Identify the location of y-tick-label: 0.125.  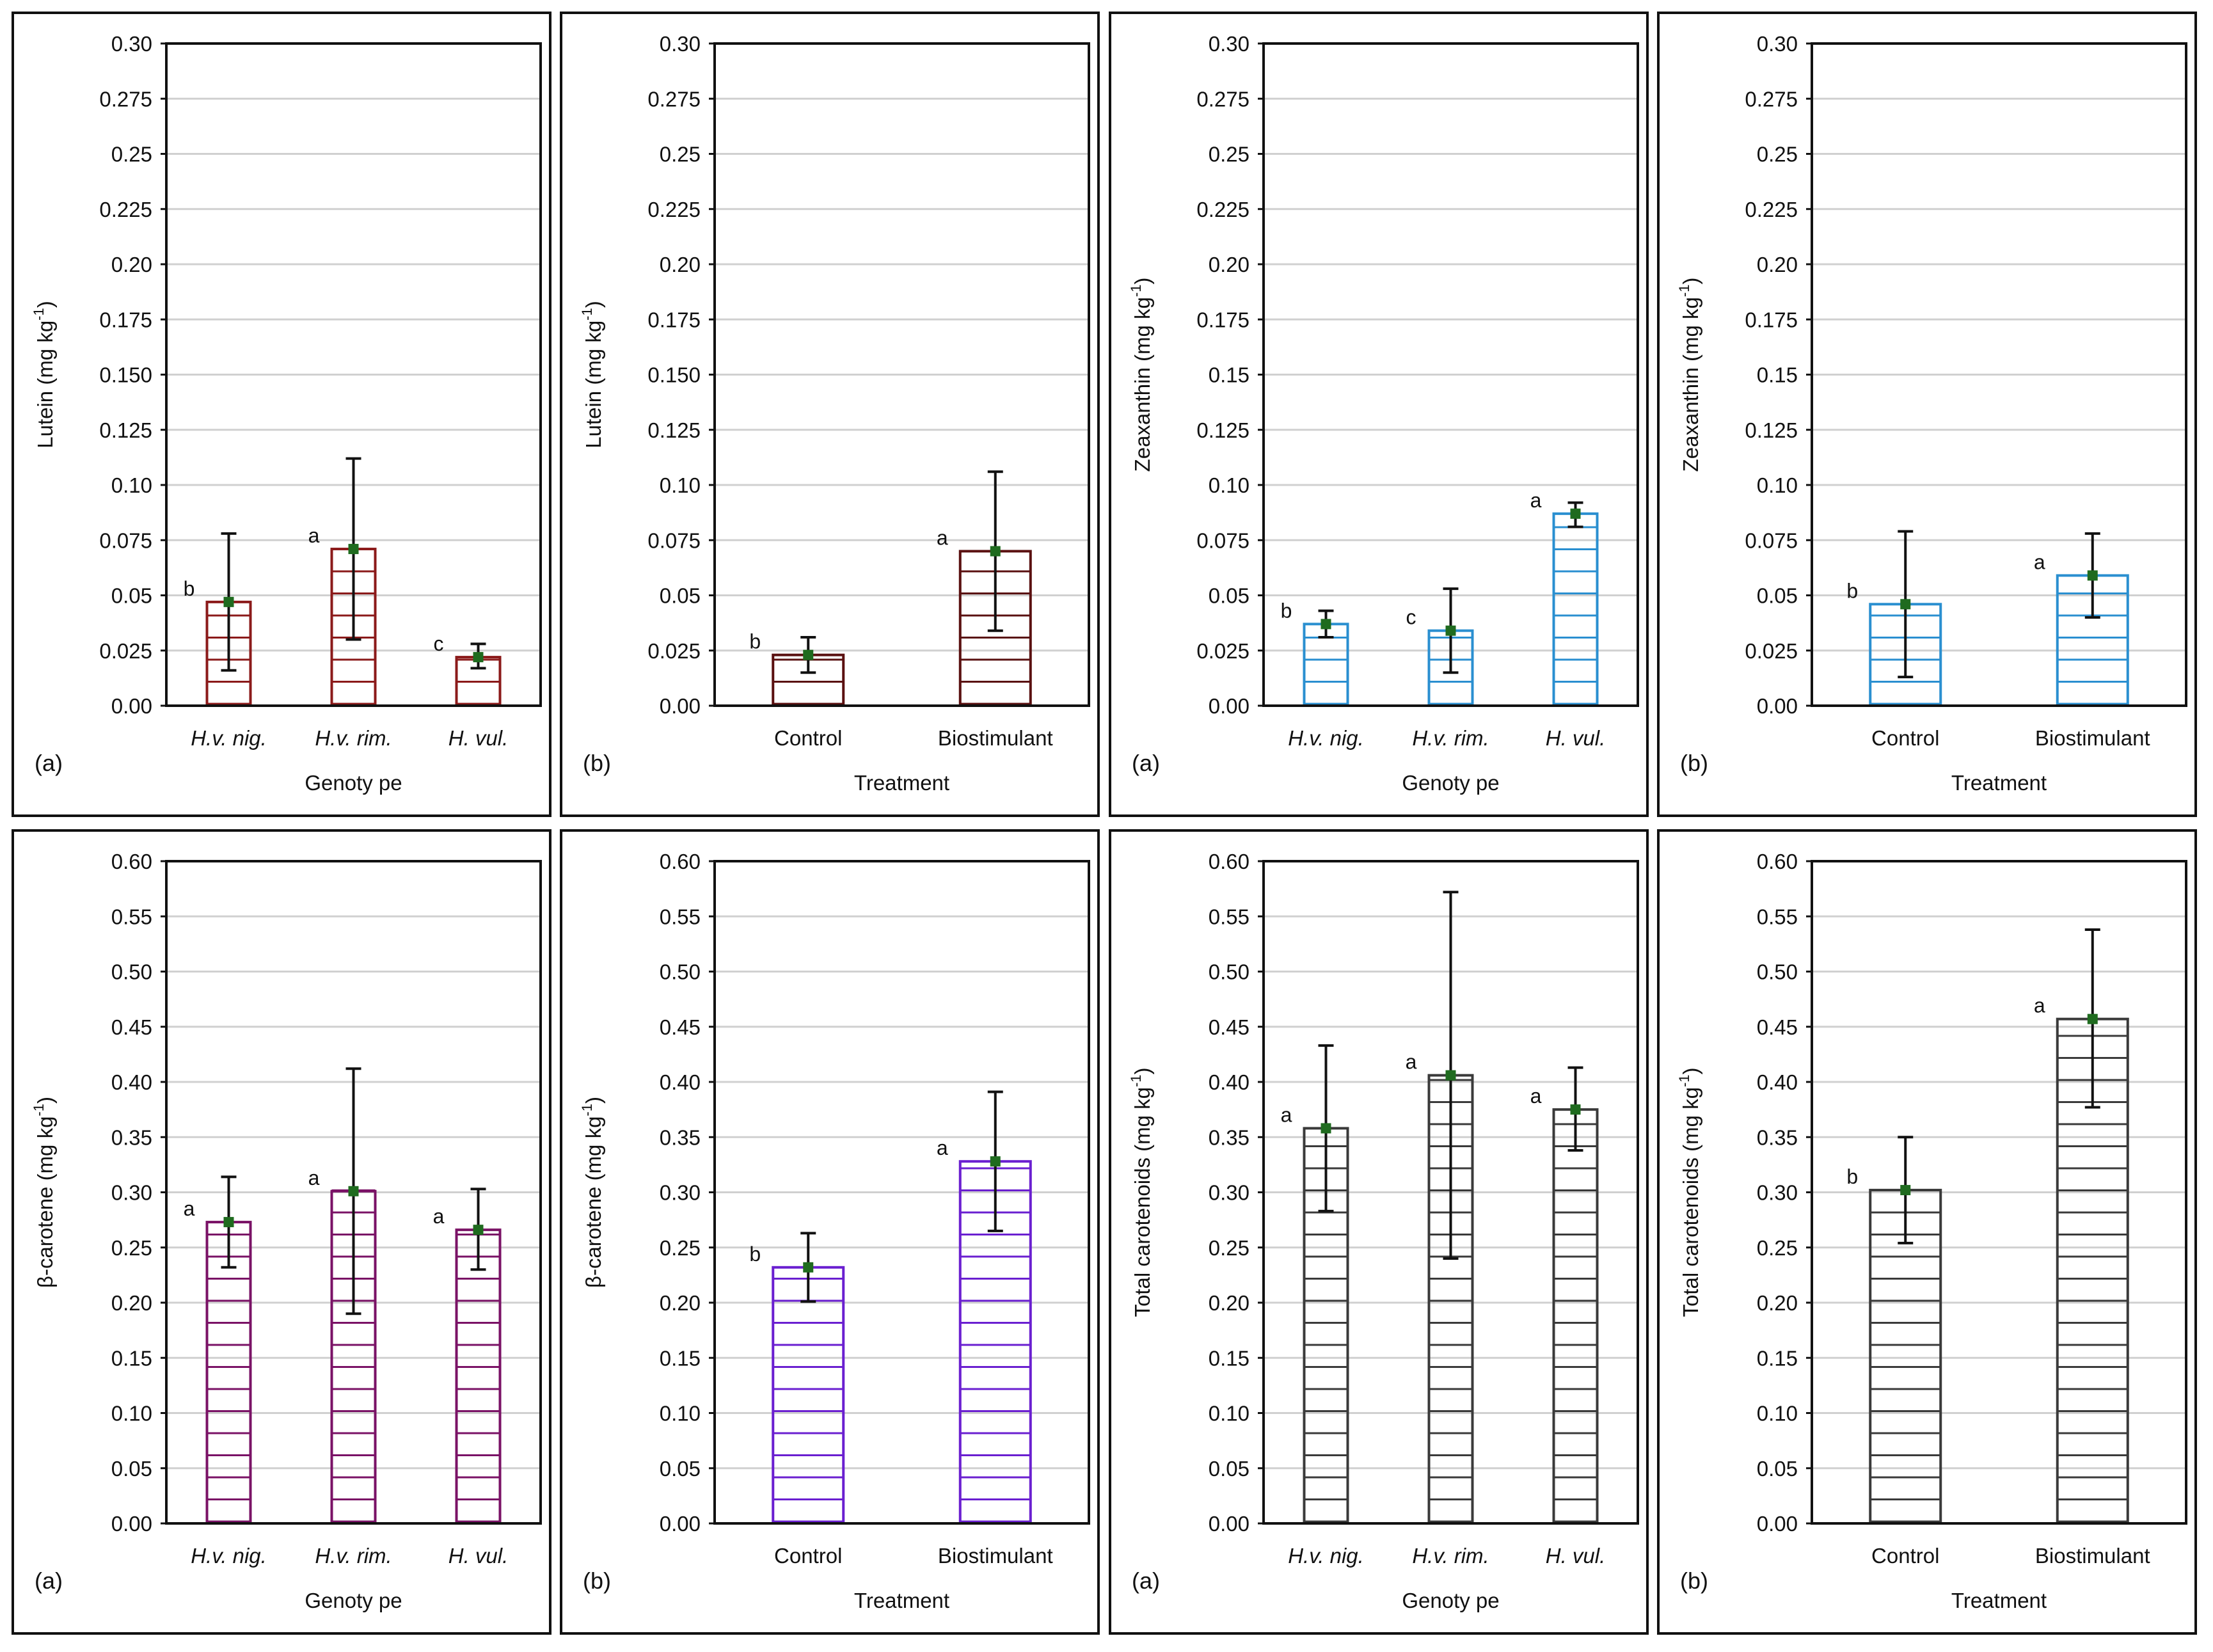
(1771, 430).